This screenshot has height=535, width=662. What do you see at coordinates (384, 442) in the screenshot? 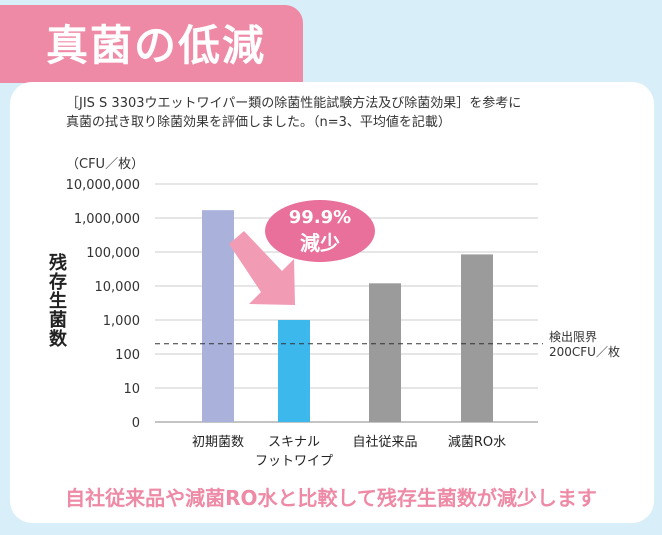
I see `x-category-label: 自社従来品` at bounding box center [384, 442].